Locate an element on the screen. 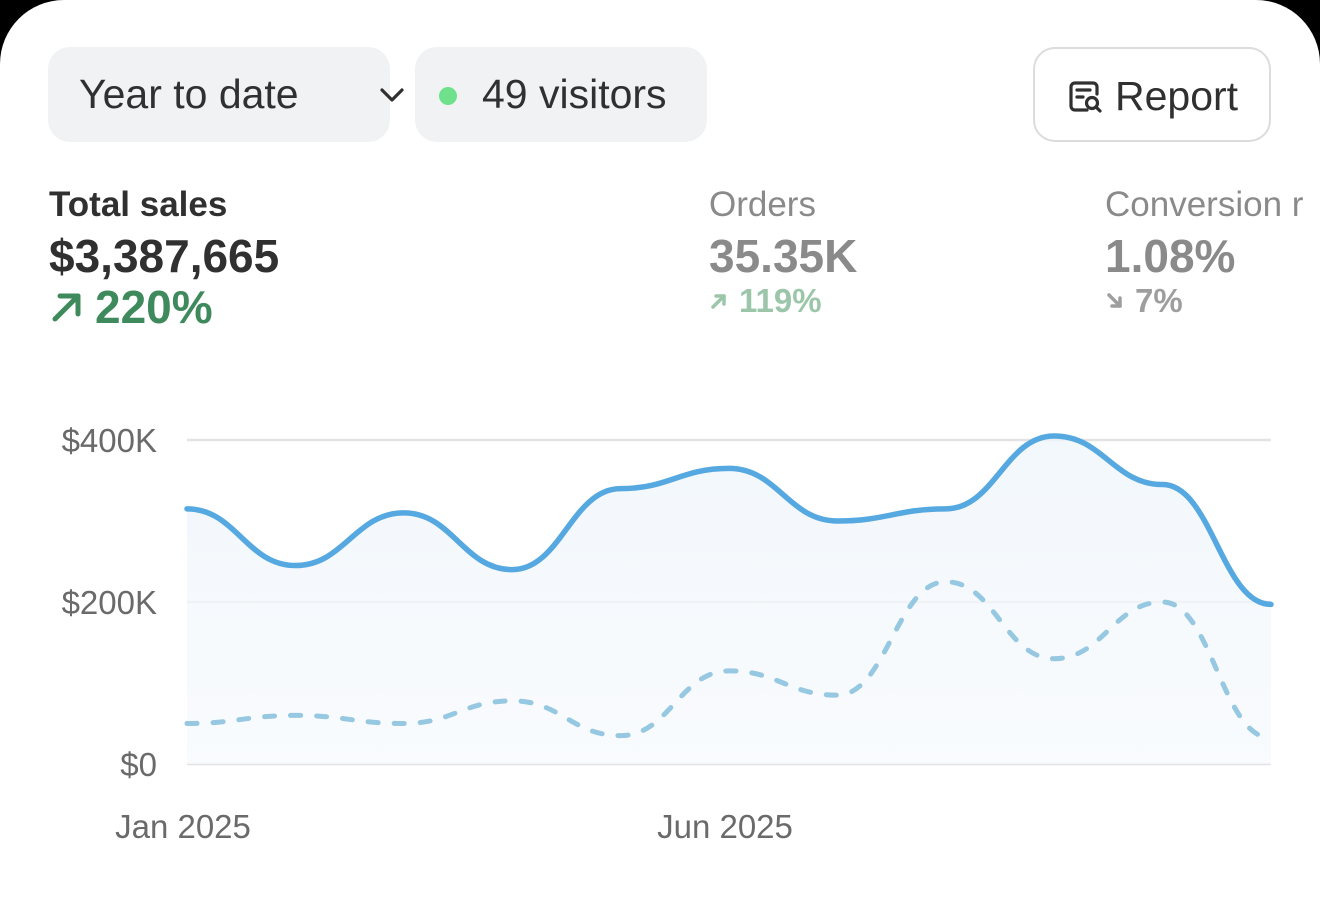 The image size is (1320, 903). metric-label: Total sales is located at coordinates (138, 204).